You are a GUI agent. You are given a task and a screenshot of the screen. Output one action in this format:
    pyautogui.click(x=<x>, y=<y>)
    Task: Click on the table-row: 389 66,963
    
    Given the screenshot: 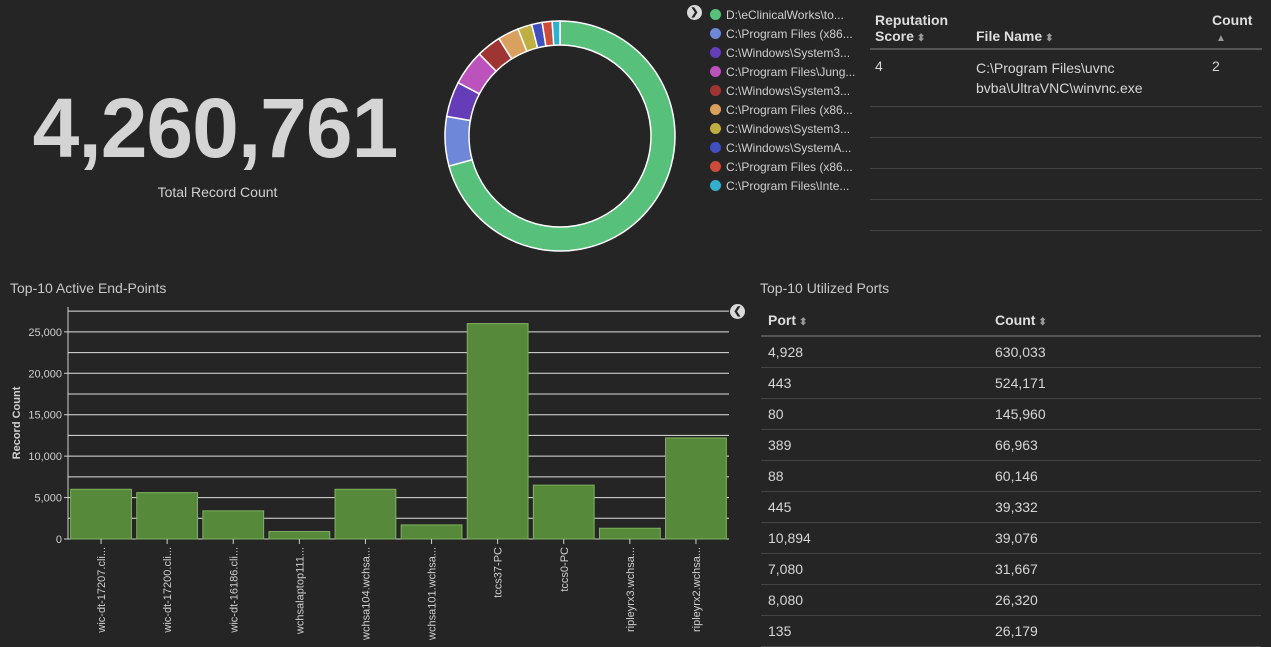 What is the action you would take?
    pyautogui.click(x=1011, y=445)
    